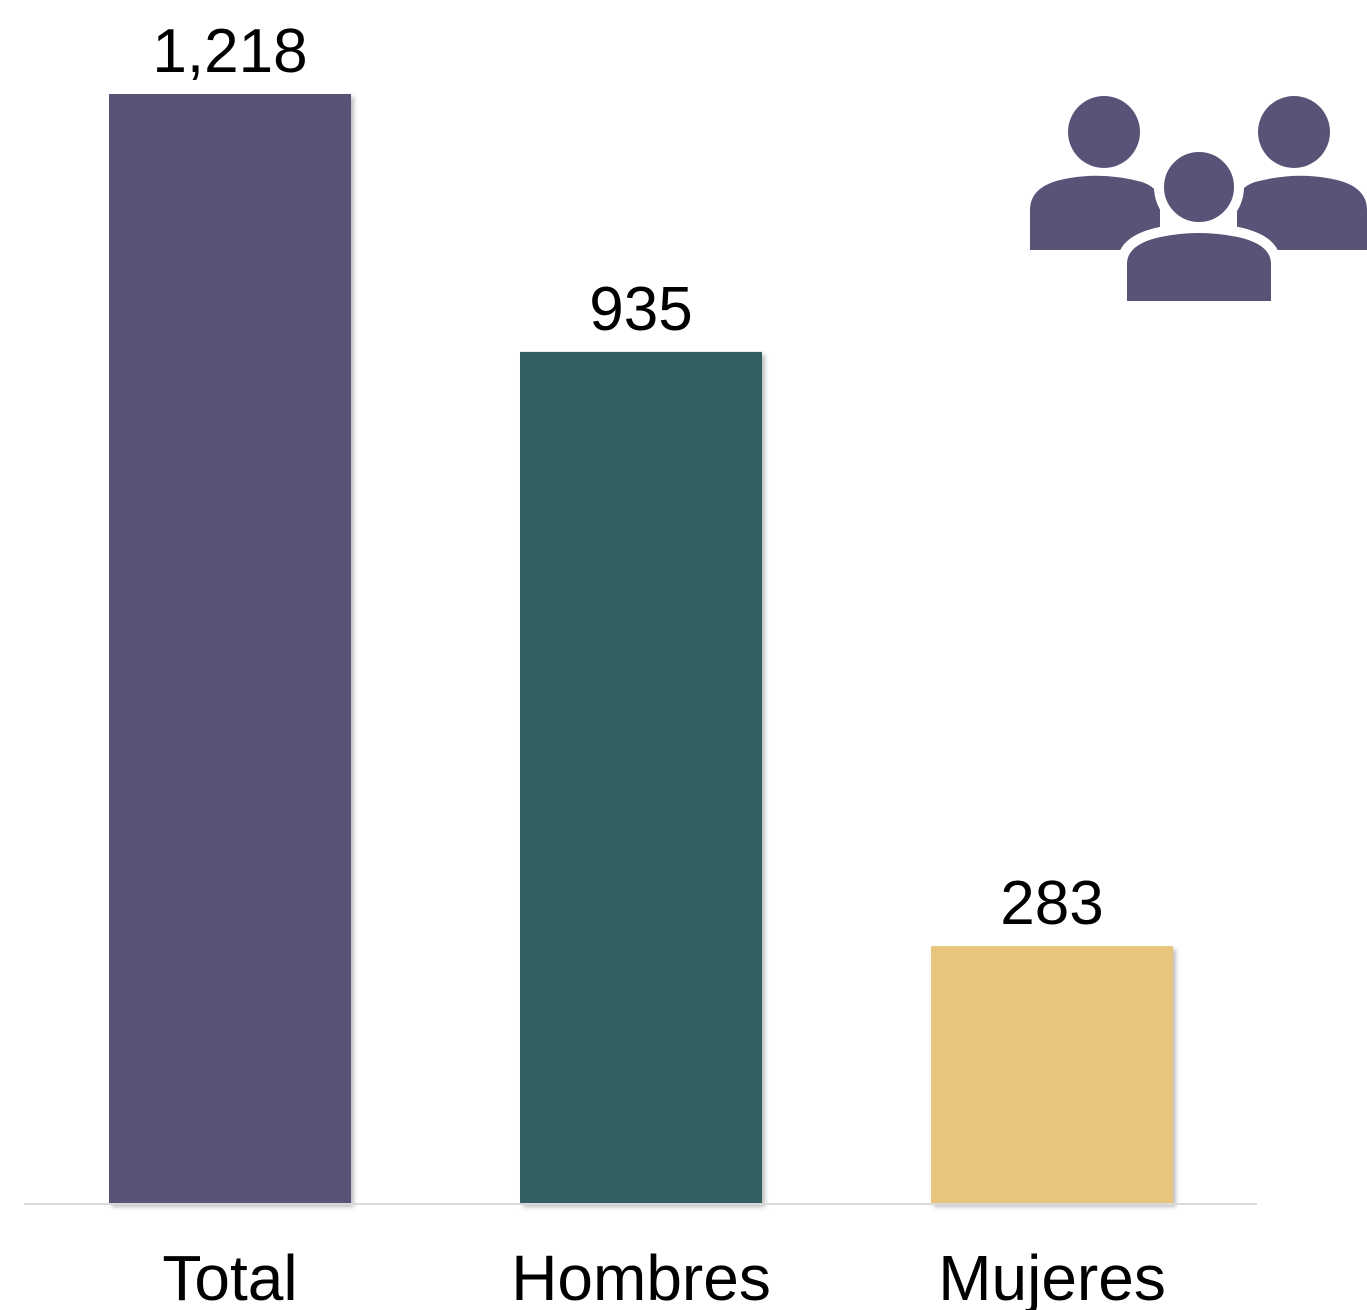 Image resolution: width=1367 pixels, height=1310 pixels. Describe the element at coordinates (229, 51) in the screenshot. I see `data-label-total: 1,218` at that location.